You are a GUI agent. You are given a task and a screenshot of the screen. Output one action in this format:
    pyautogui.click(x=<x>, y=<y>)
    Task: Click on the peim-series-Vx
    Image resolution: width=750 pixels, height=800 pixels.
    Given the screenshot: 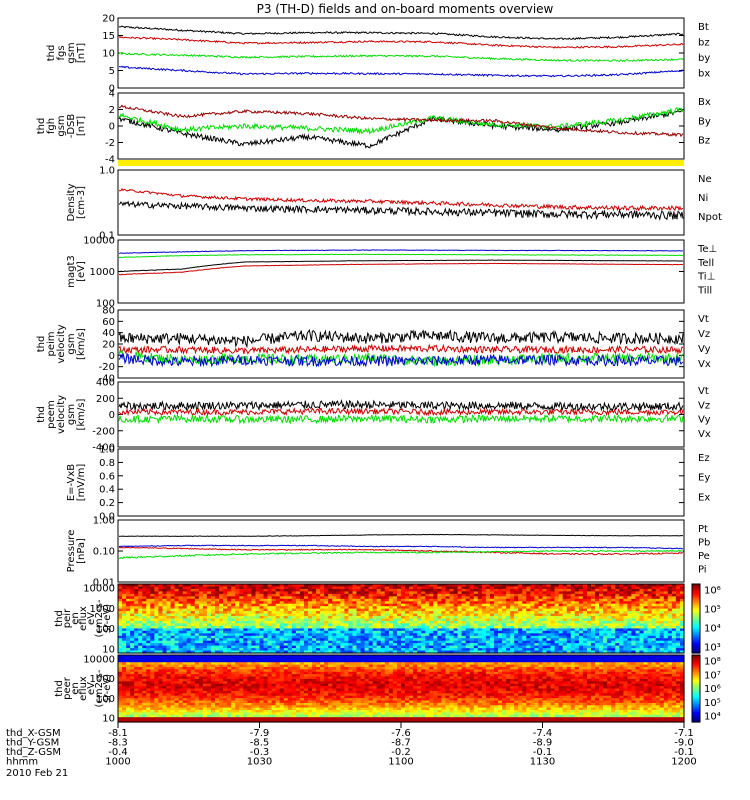 What is the action you would take?
    pyautogui.click(x=401, y=360)
    